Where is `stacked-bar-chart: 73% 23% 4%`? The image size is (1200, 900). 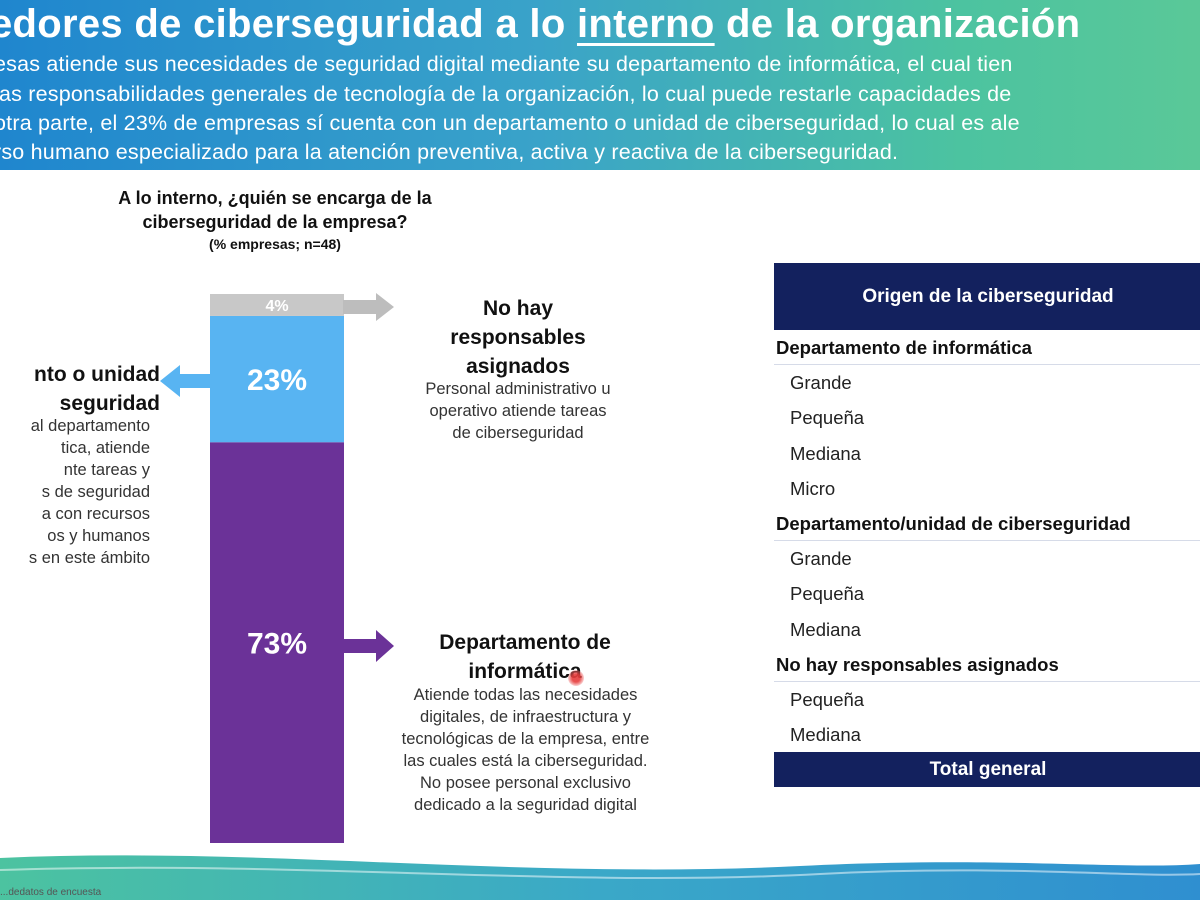 stacked-bar-chart: 73% 23% 4% is located at coordinates (277, 568).